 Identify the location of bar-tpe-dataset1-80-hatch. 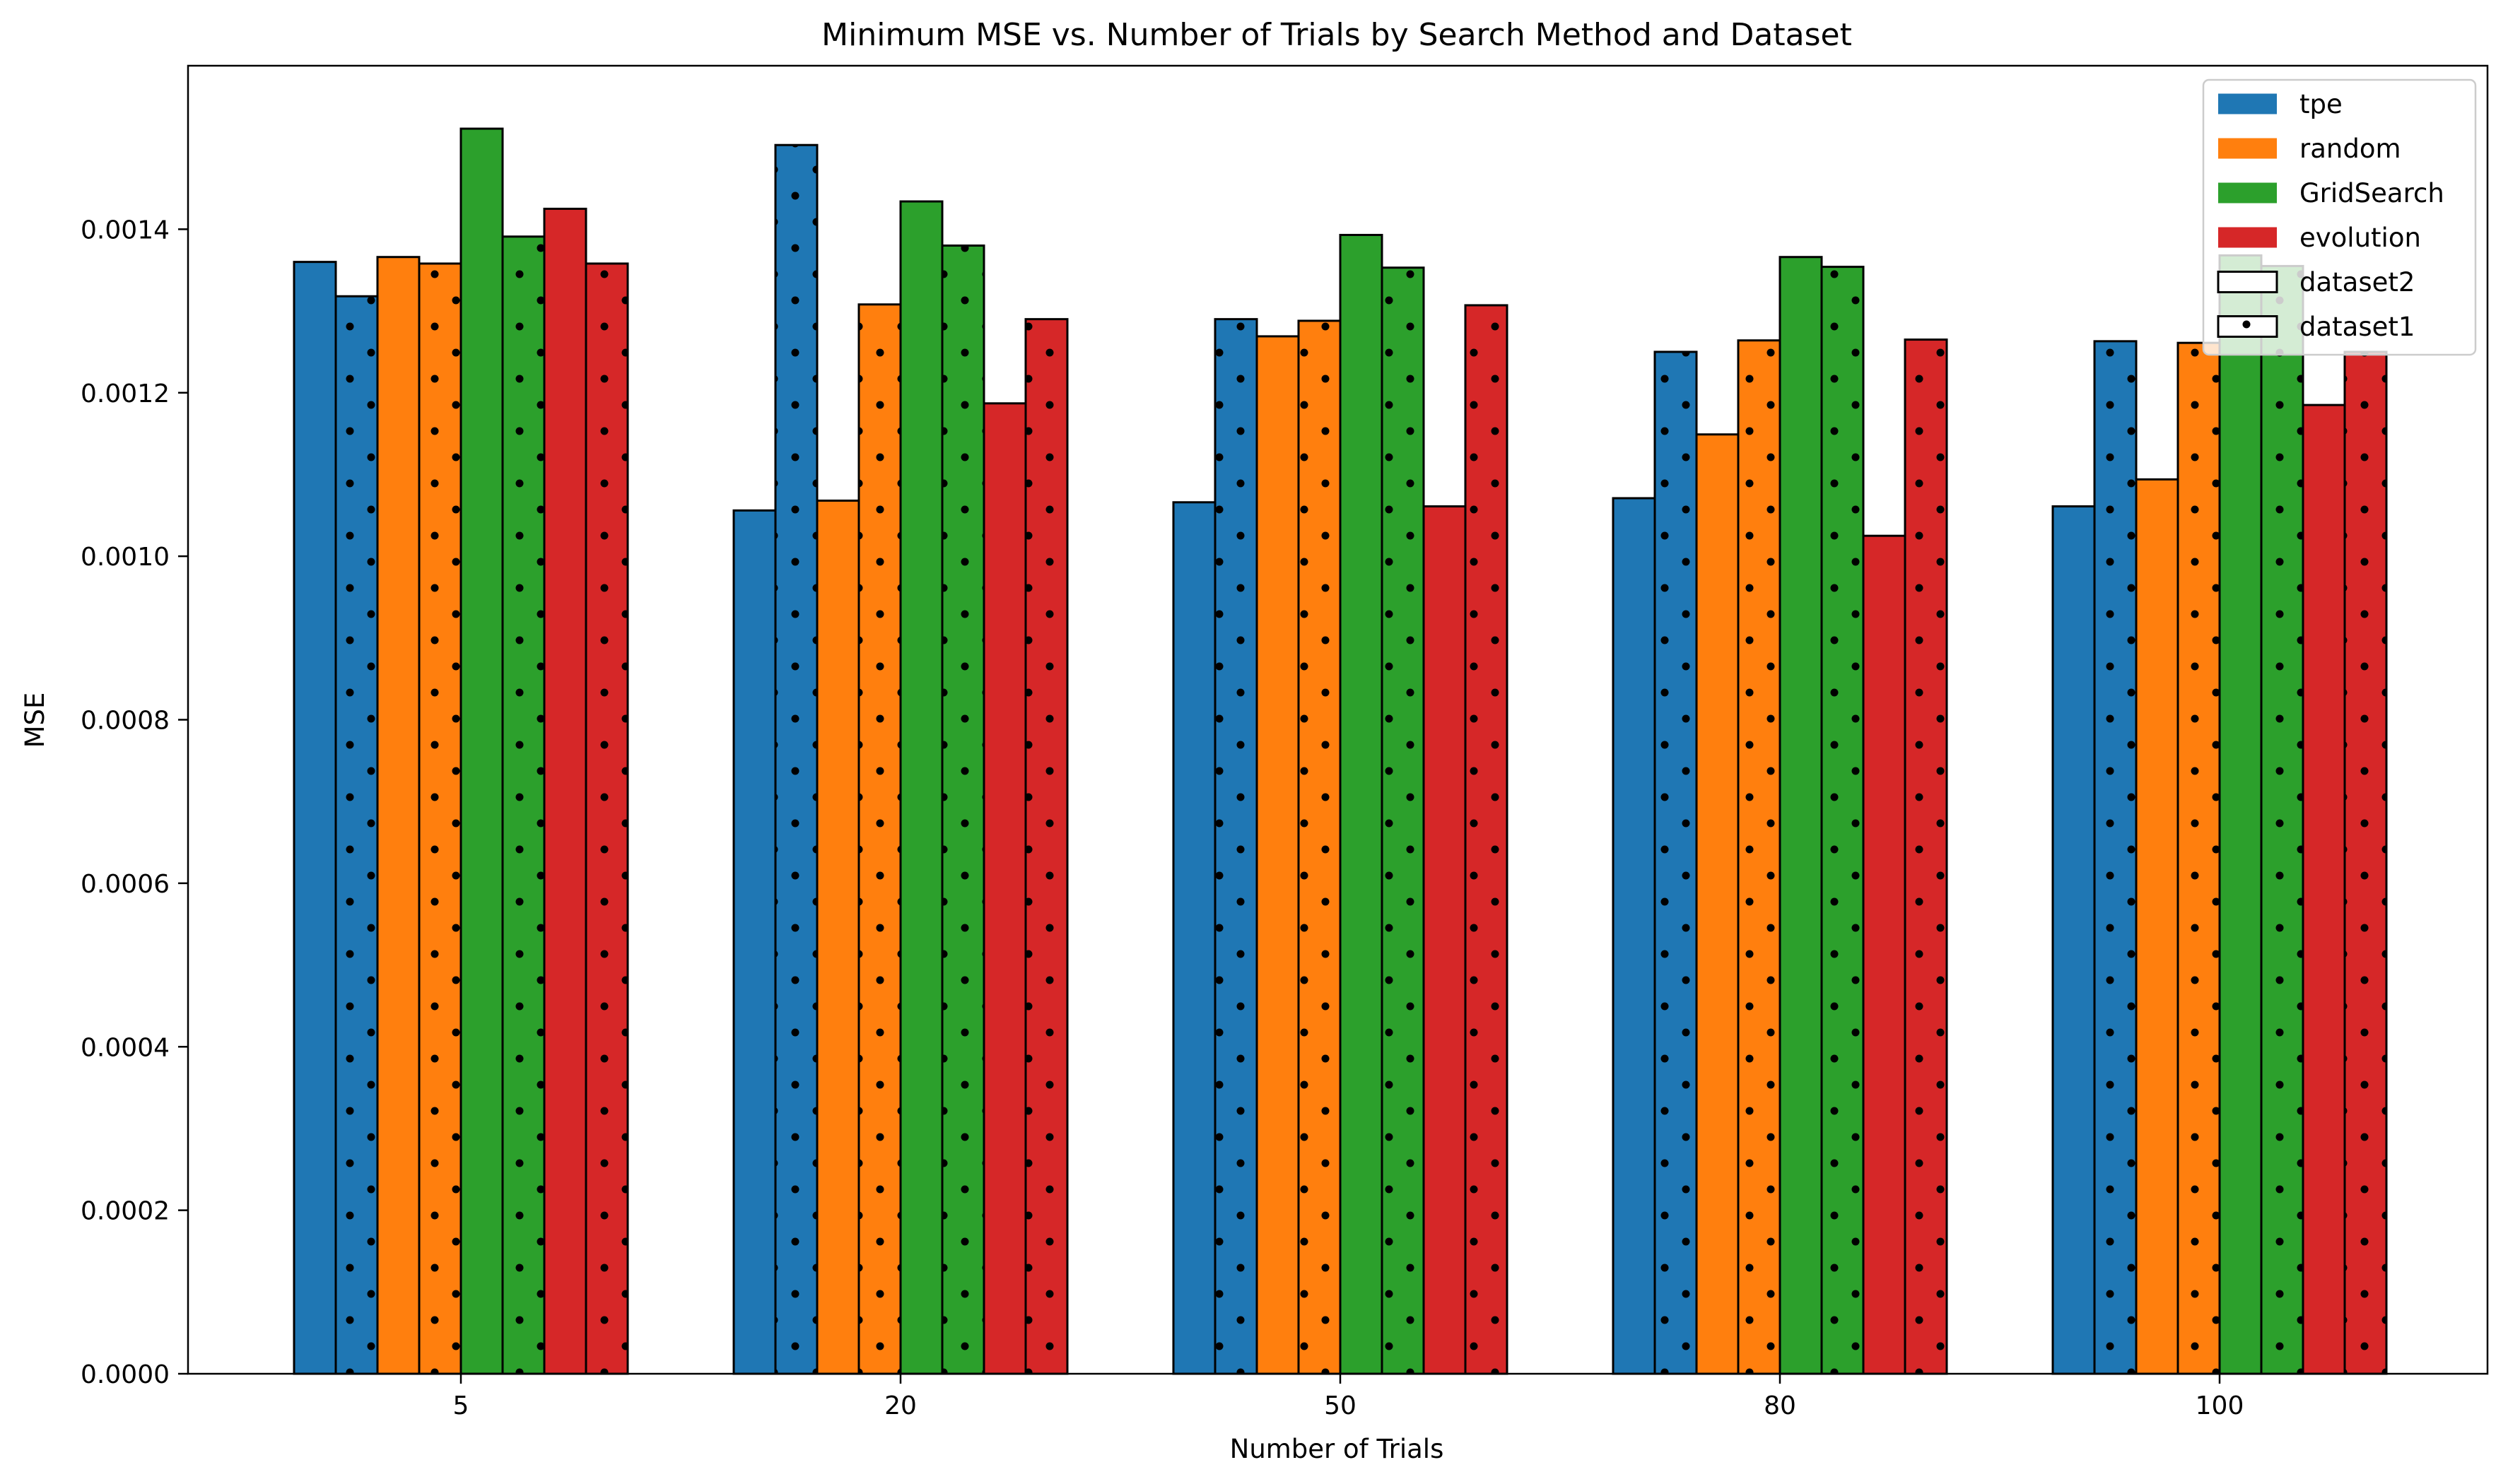
(1676, 862).